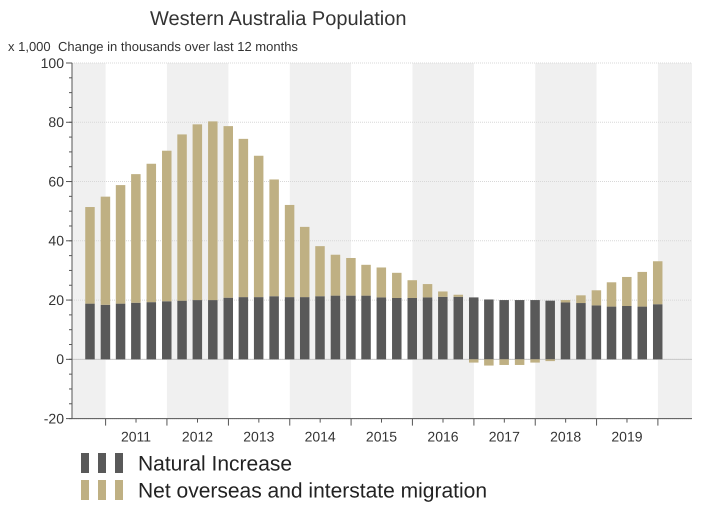 The image size is (711, 524). What do you see at coordinates (56, 122) in the screenshot?
I see `y-tick-label: 80` at bounding box center [56, 122].